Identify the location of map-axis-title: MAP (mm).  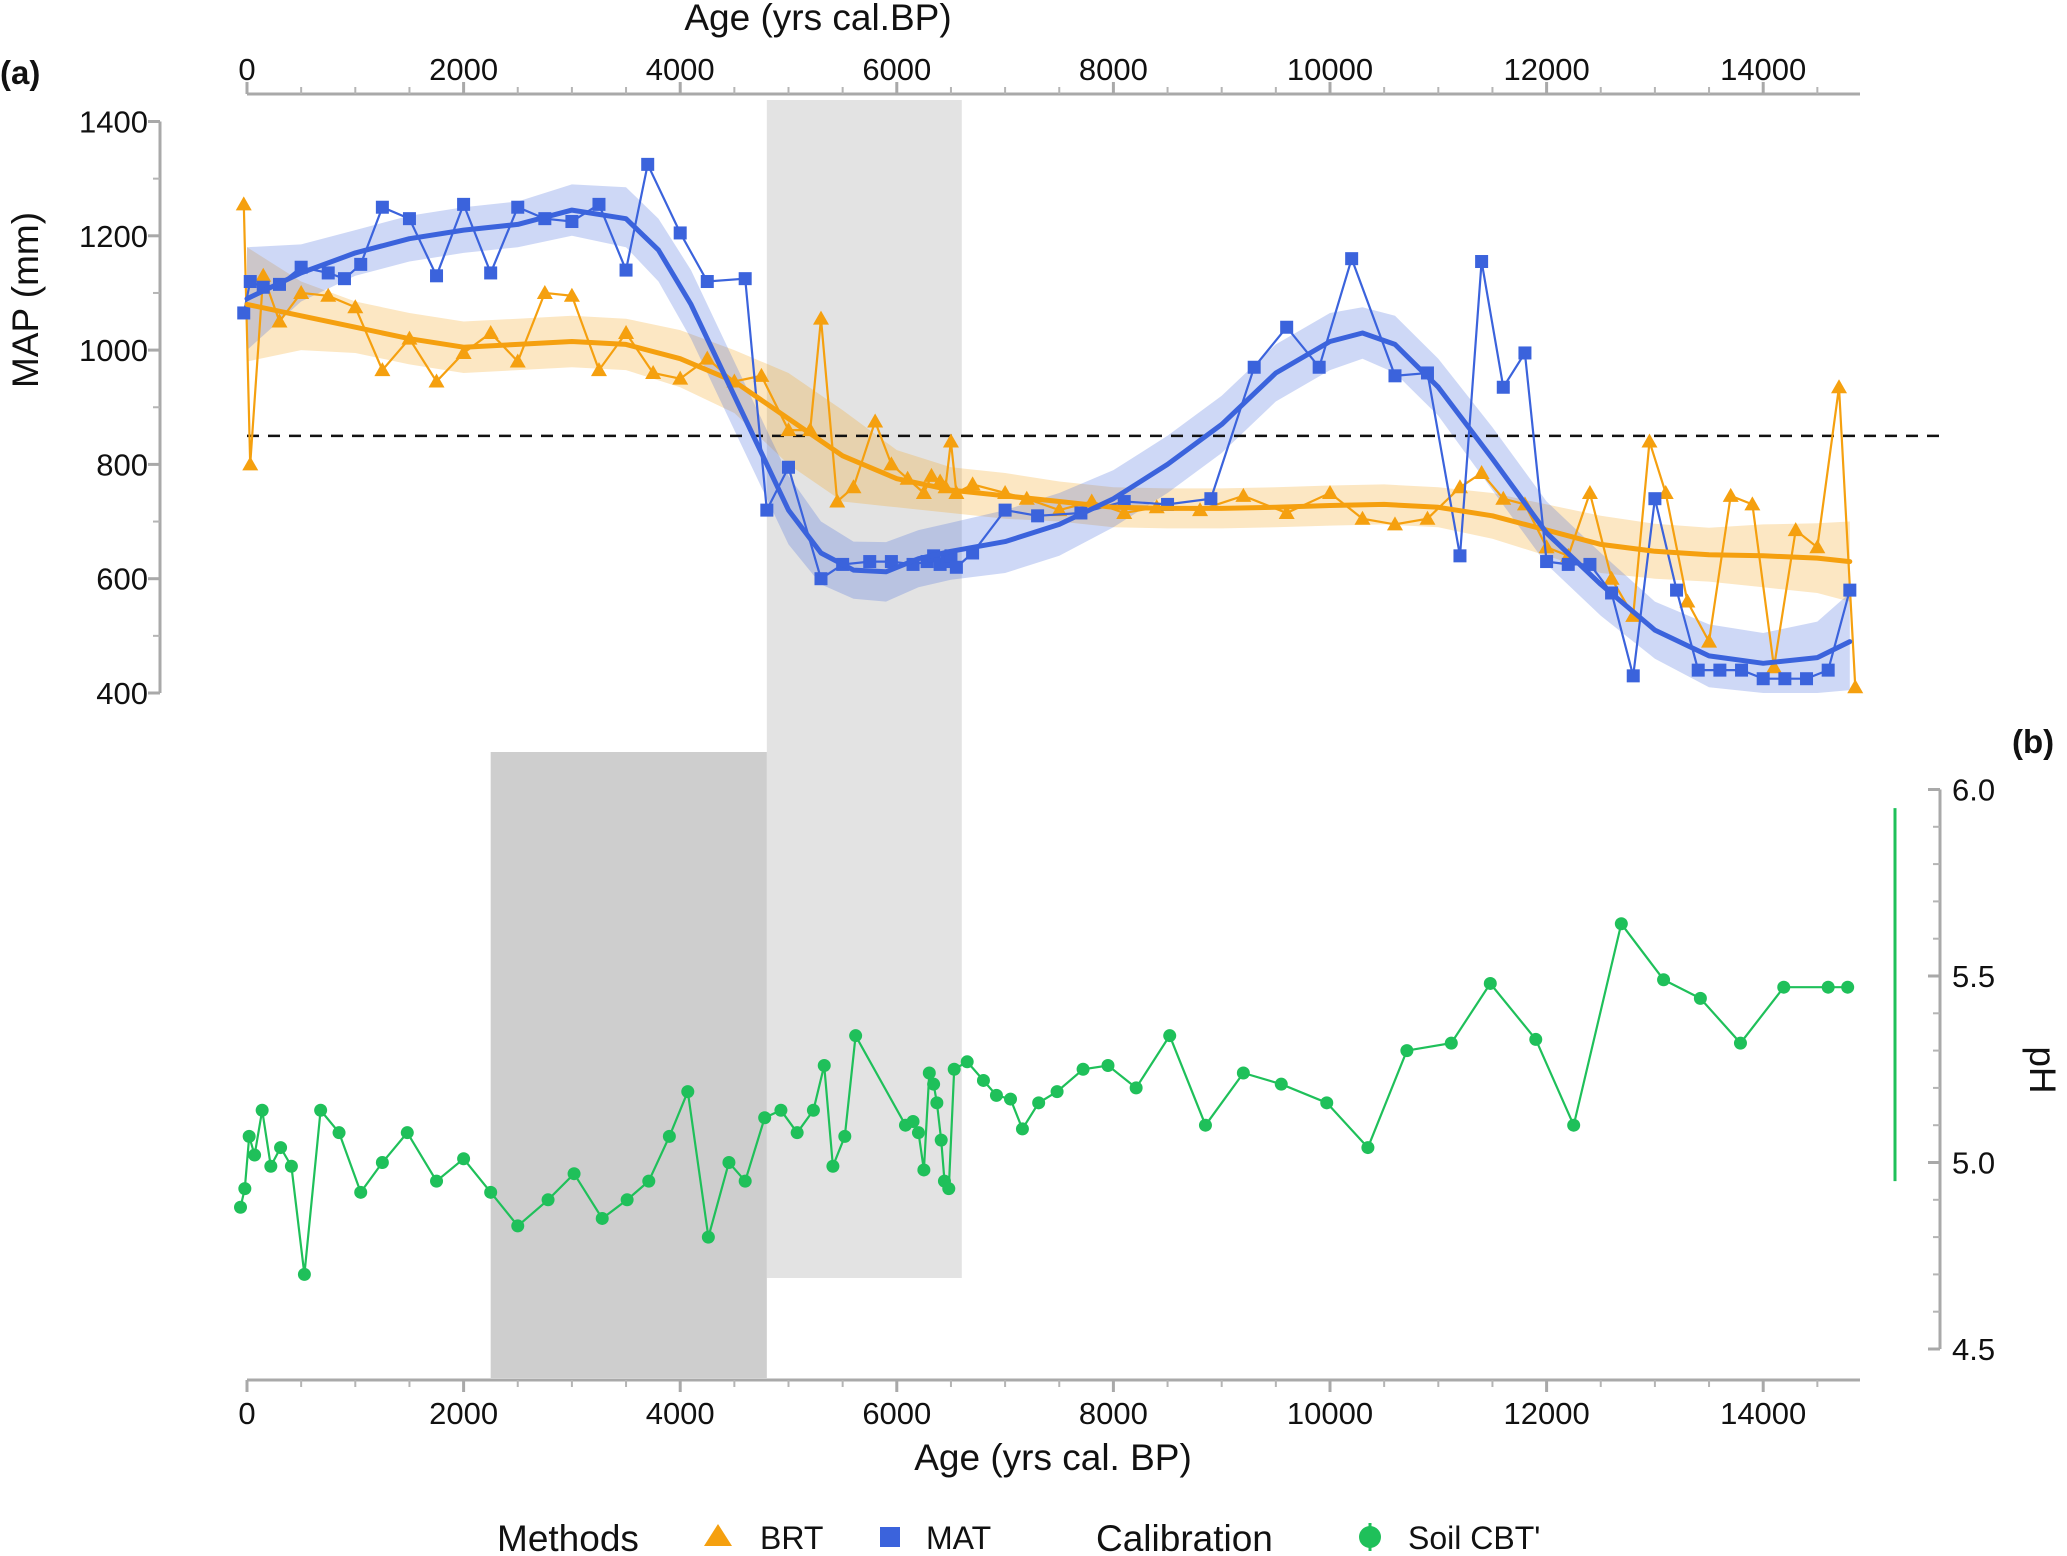
(25, 300).